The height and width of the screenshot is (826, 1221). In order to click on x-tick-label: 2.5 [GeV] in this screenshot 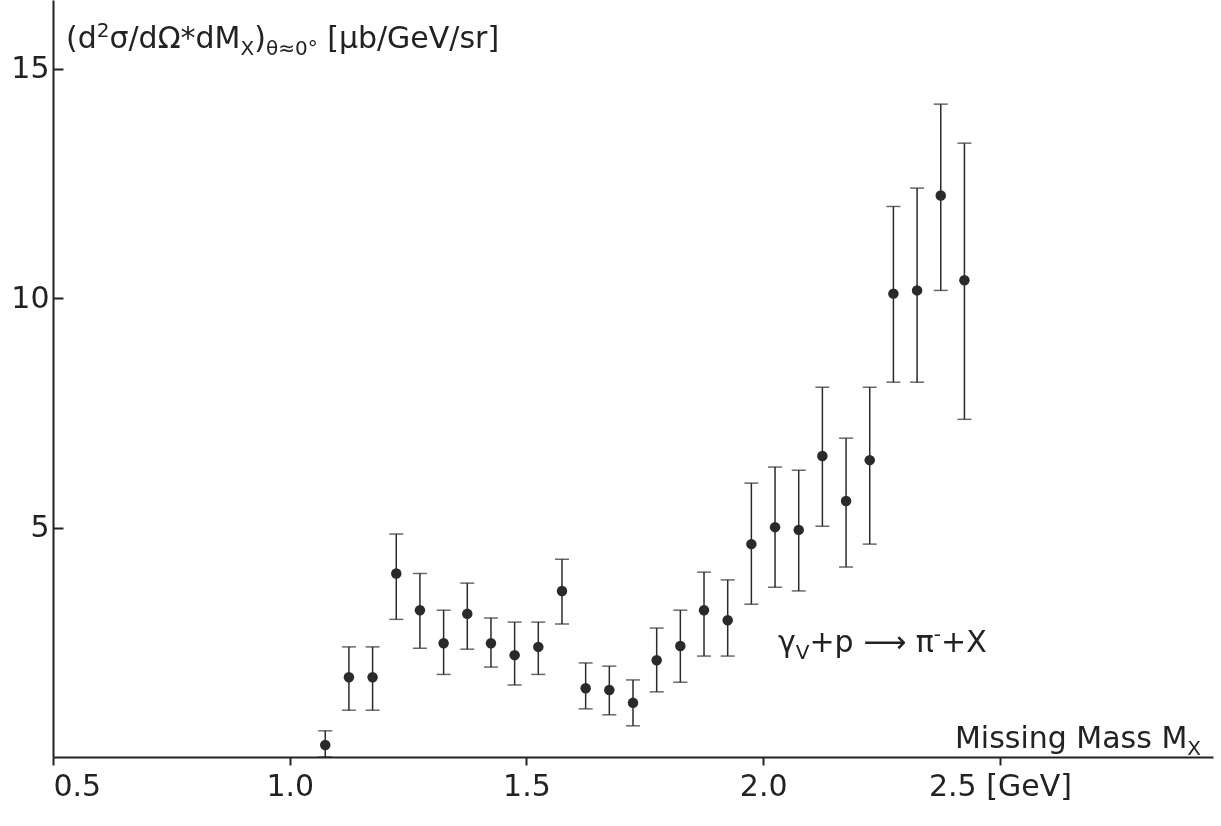, I will do `click(1000, 785)`.